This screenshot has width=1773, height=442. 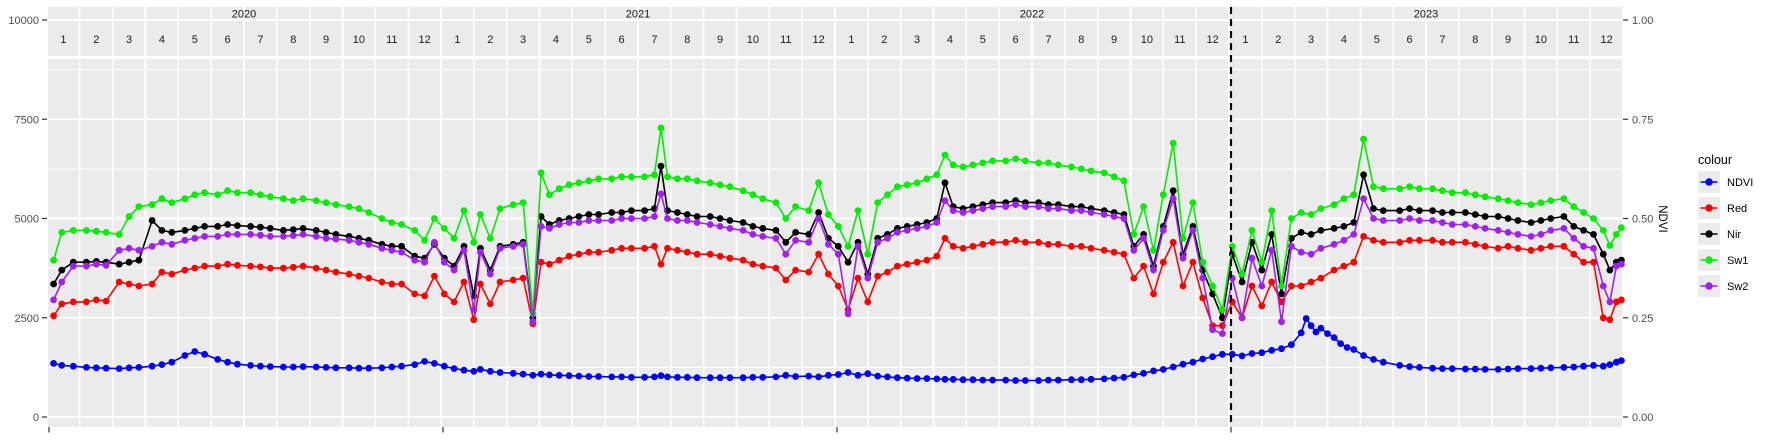 I want to click on legend-key-point, so click(x=1709, y=260).